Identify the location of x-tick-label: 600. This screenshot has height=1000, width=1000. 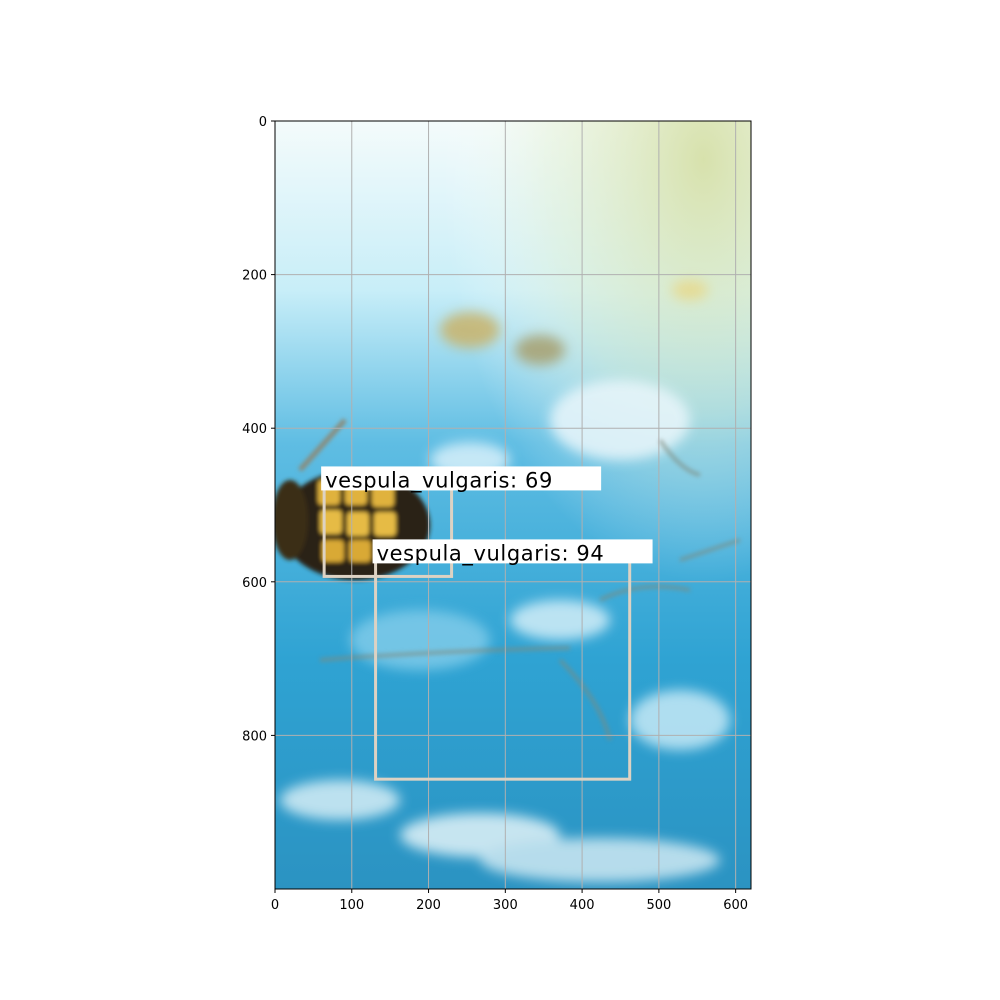
(735, 905).